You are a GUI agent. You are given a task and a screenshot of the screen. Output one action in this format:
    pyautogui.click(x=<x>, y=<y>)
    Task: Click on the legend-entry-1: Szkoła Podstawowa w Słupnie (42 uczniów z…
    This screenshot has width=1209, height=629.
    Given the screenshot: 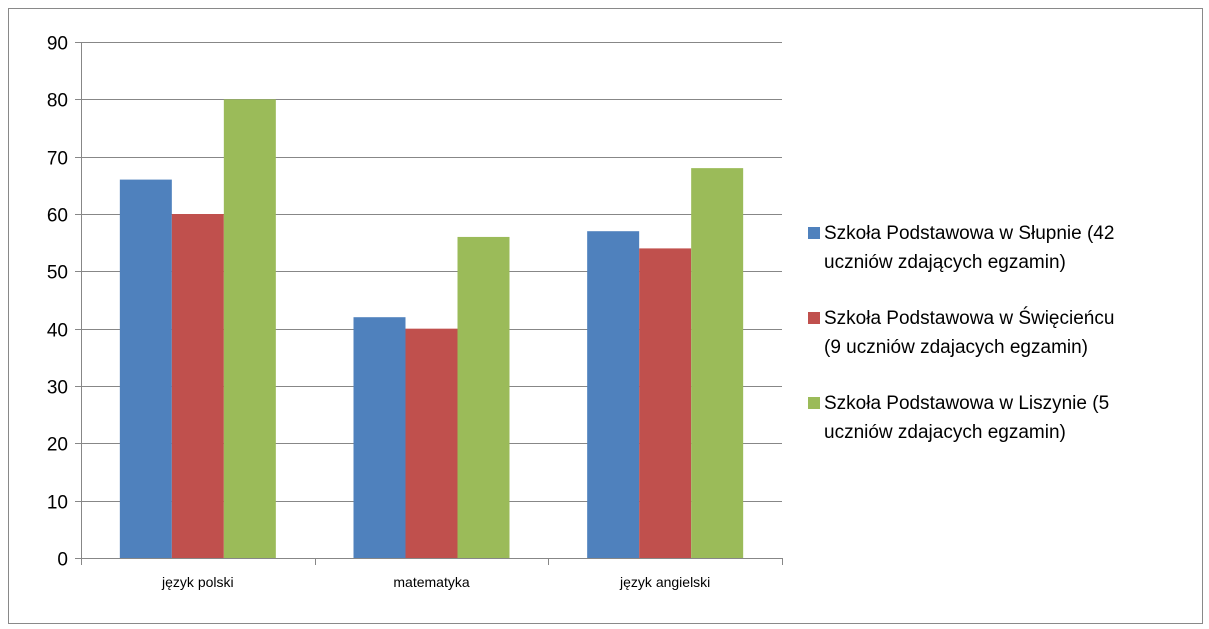 What is the action you would take?
    pyautogui.click(x=969, y=248)
    